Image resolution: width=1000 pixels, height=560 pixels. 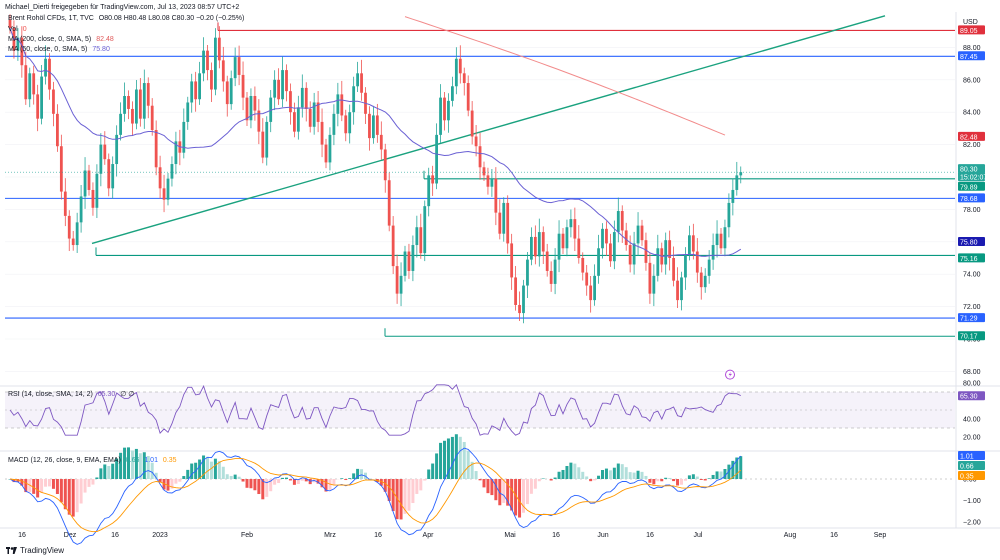 I want to click on legend-ma50: MA (50, close, 0, SMA, 5) 75.80, so click(x=59, y=49).